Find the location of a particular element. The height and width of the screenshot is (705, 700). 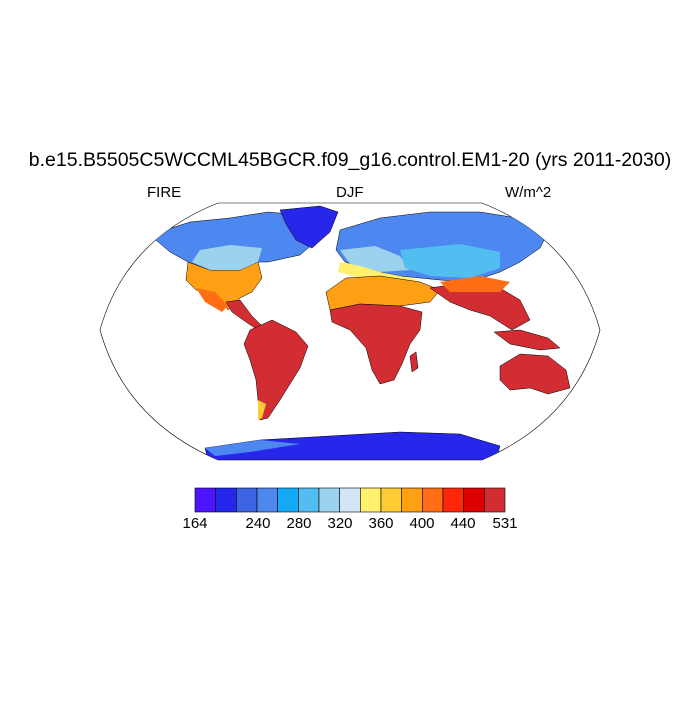

land-north-america-north is located at coordinates (235, 241).